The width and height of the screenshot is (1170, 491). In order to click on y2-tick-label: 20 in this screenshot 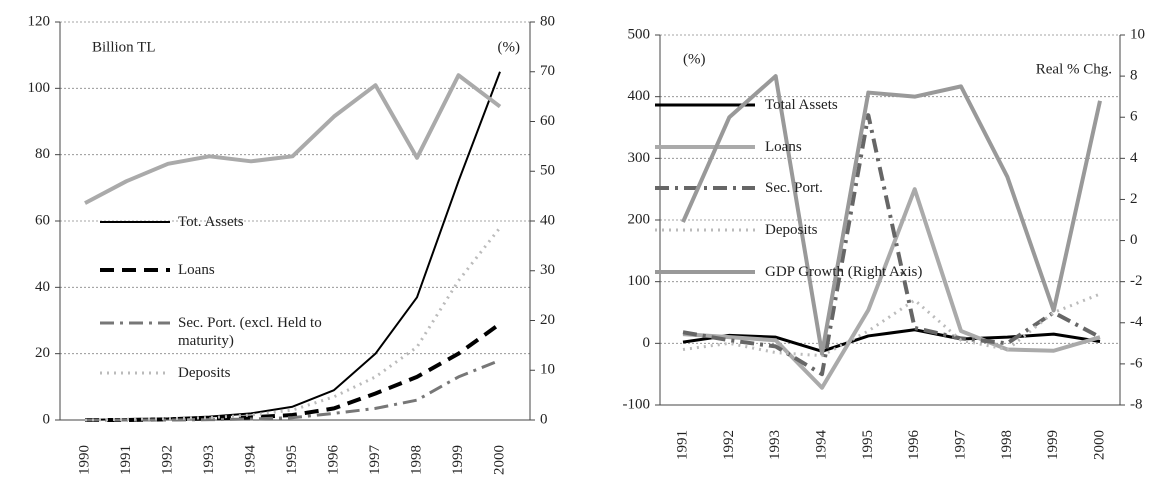, I will do `click(547, 320)`.